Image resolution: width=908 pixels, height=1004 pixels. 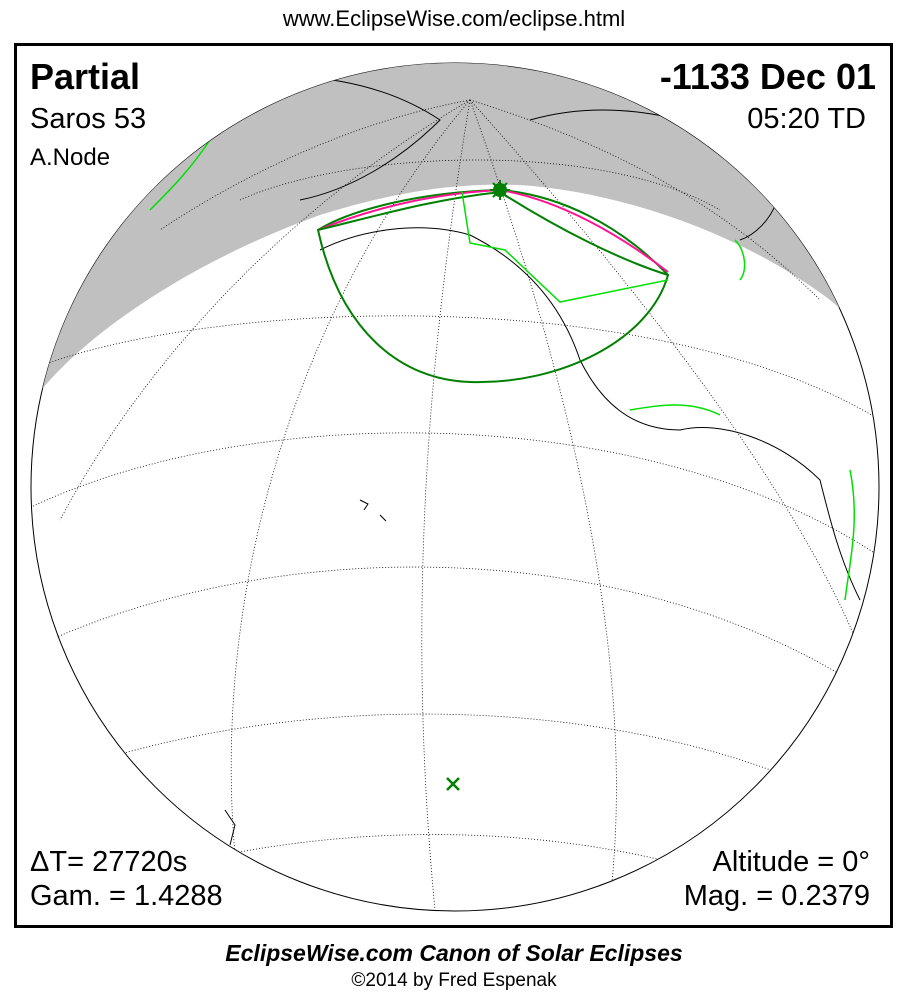 What do you see at coordinates (454, 980) in the screenshot?
I see `footer-copyright: ©2014 by Fred Espenak` at bounding box center [454, 980].